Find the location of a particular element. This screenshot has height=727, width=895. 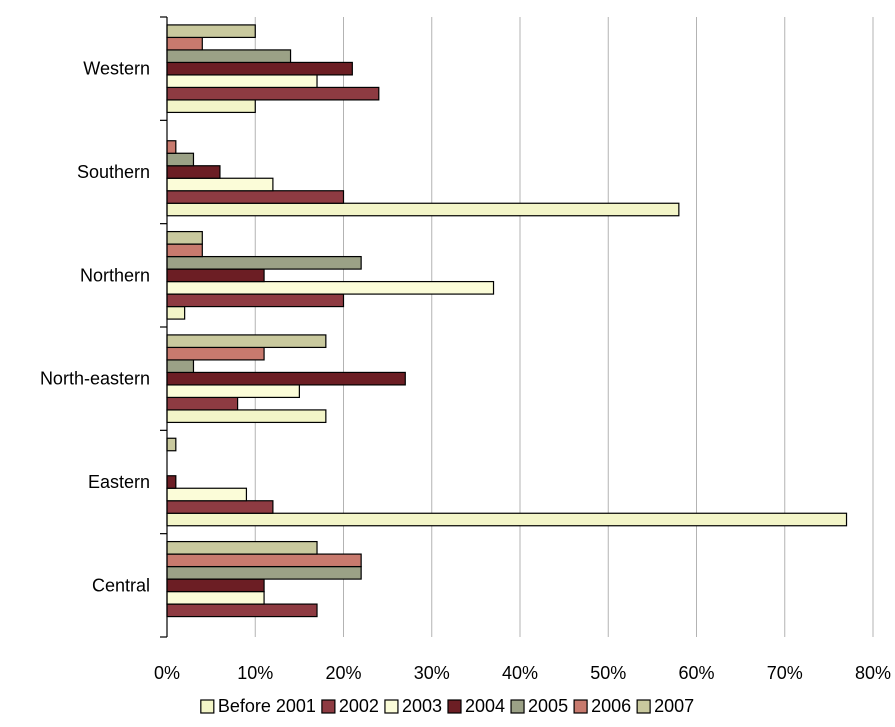

x-tick-labels: 0% 10% 20% 30% 40% 50% 60% 70% 80% is located at coordinates (522, 673).